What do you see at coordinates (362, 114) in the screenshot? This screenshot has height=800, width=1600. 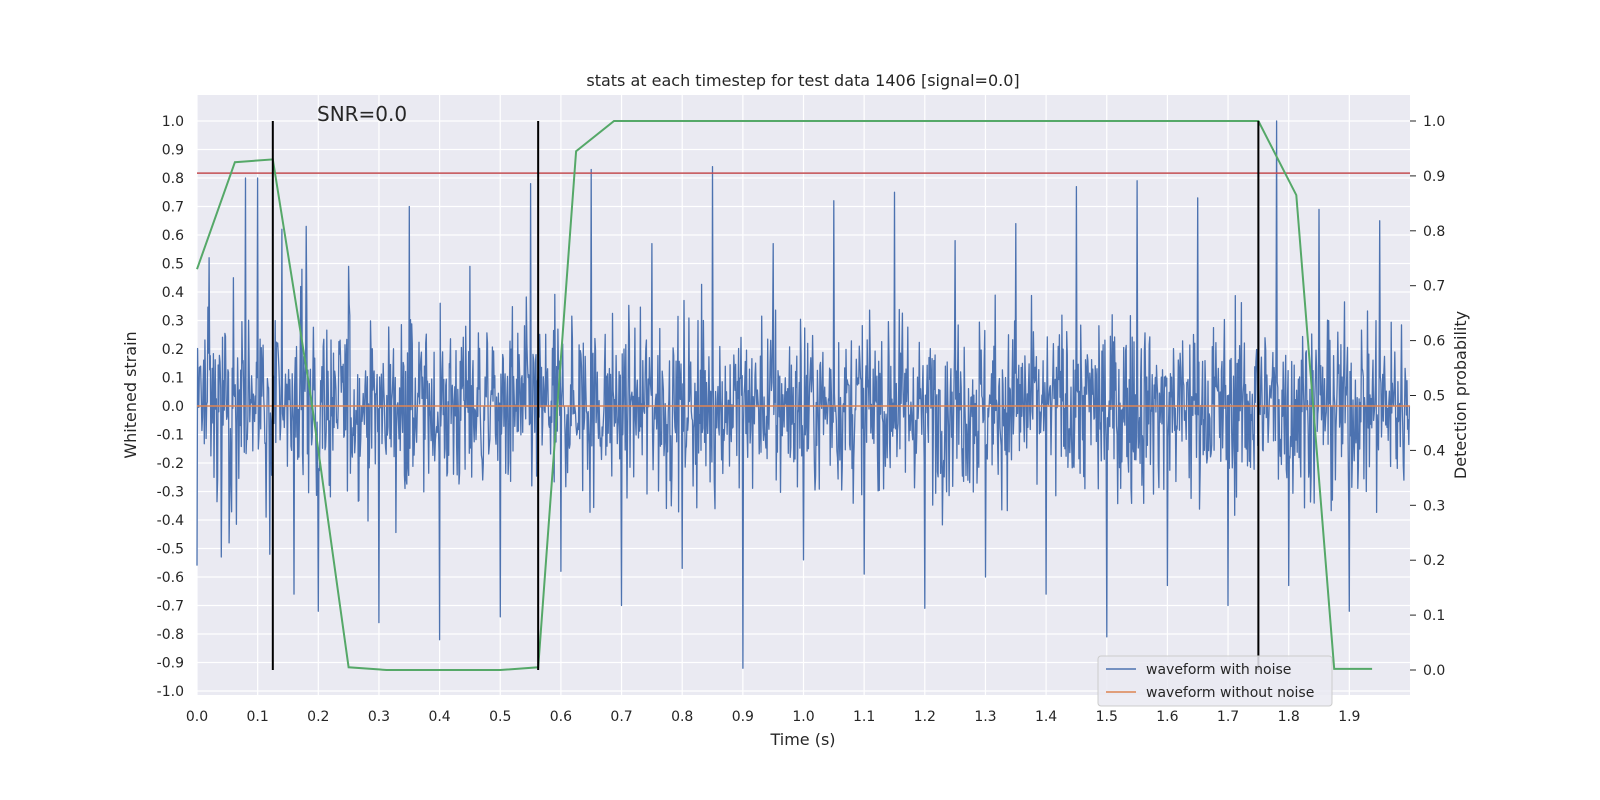 I see `snr-annotation: SNR=0.0` at bounding box center [362, 114].